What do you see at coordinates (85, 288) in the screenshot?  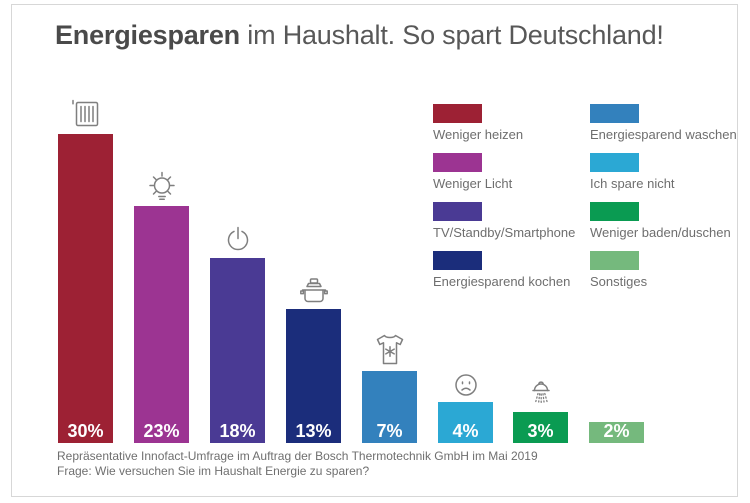 I see `bar-weniger-heizen: 30%` at bounding box center [85, 288].